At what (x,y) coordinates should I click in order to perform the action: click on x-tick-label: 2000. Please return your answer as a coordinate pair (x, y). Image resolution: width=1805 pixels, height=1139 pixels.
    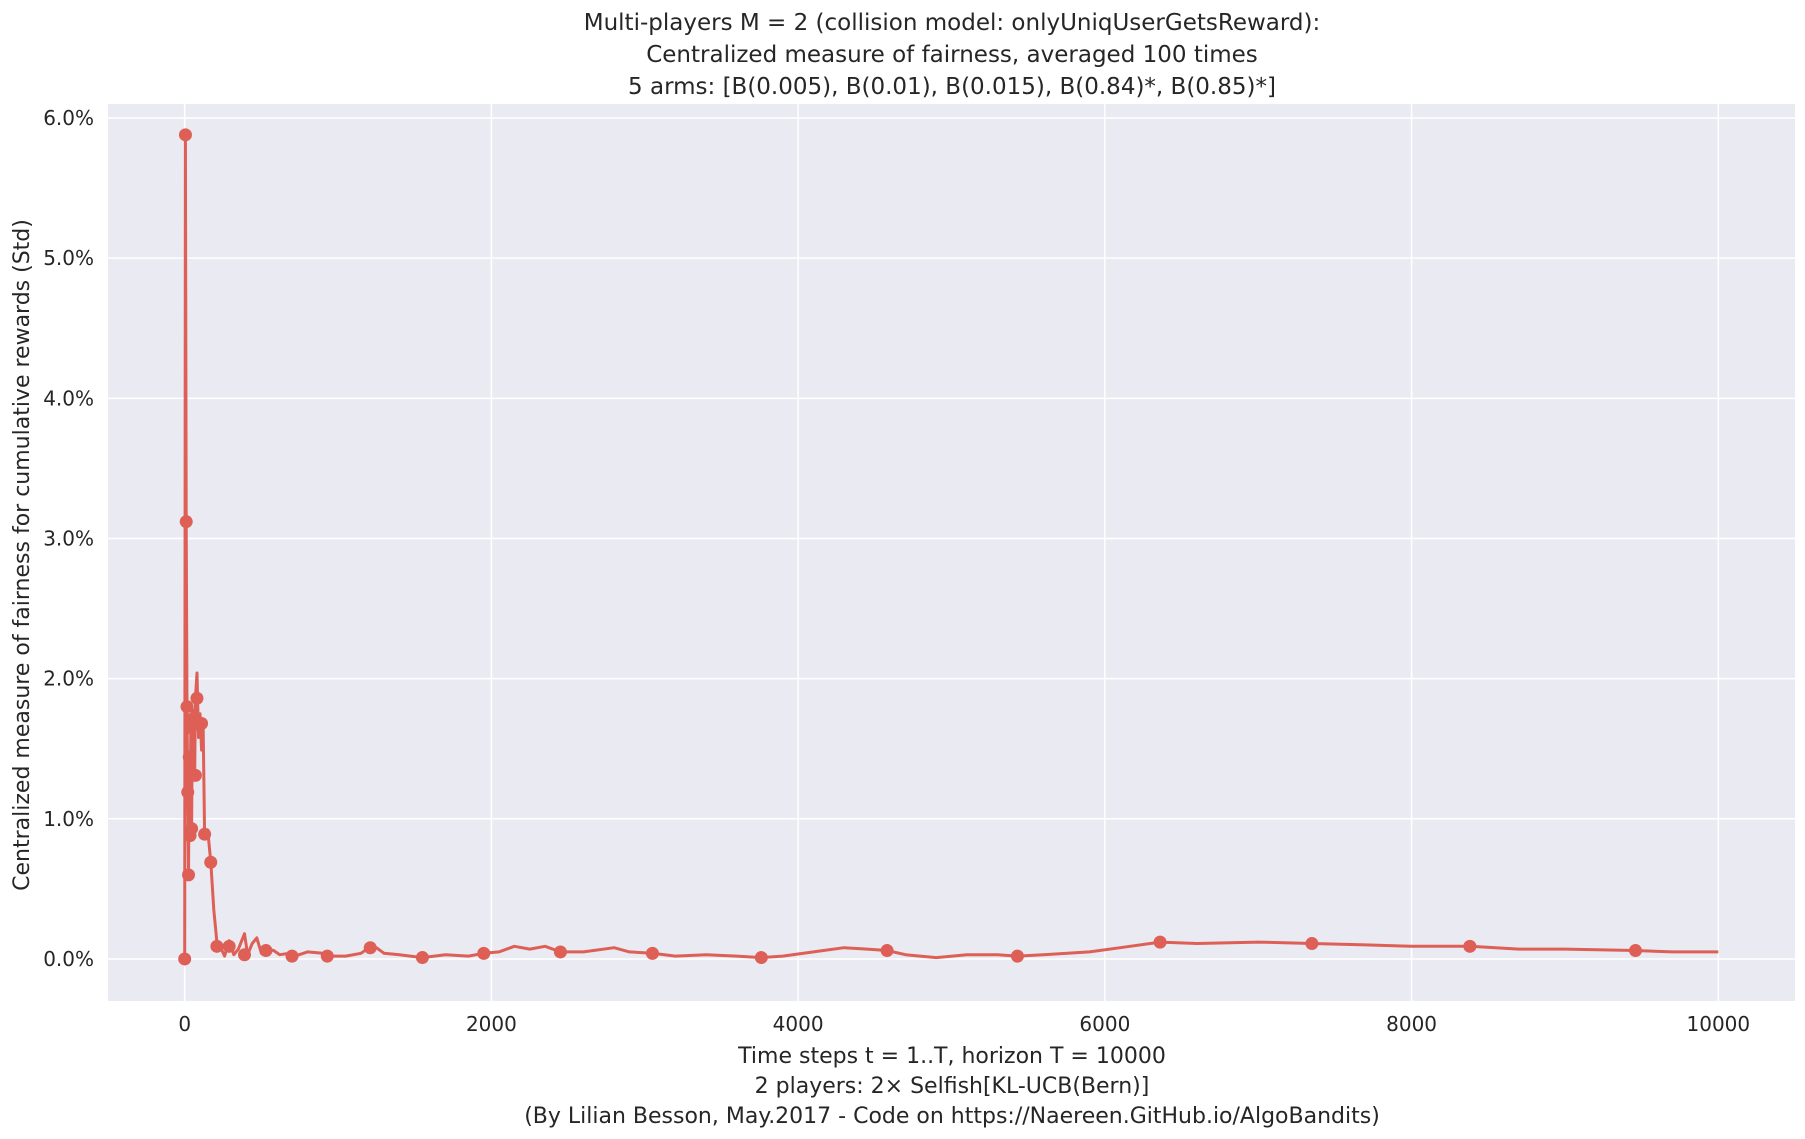
    Looking at the image, I should click on (491, 1024).